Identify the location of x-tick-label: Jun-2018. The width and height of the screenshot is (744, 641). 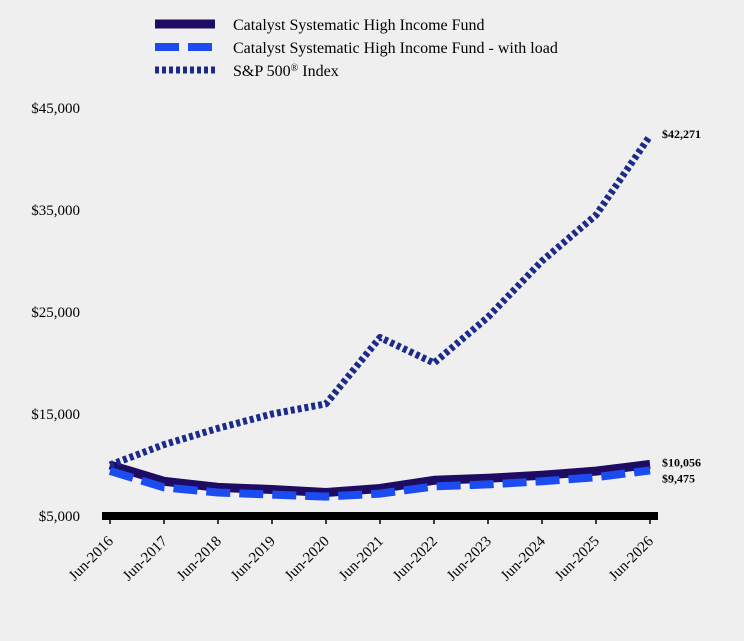
(199, 559).